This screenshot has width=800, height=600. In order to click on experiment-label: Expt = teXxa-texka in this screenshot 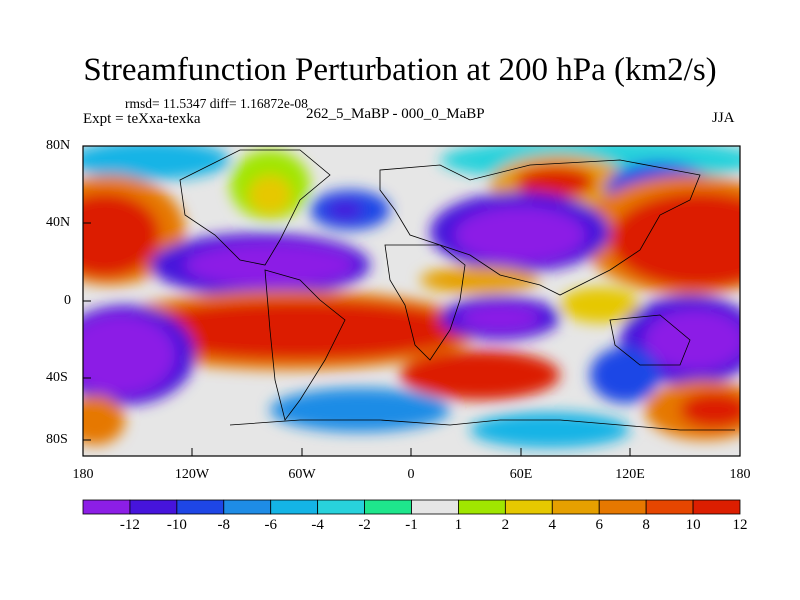, I will do `click(142, 119)`.